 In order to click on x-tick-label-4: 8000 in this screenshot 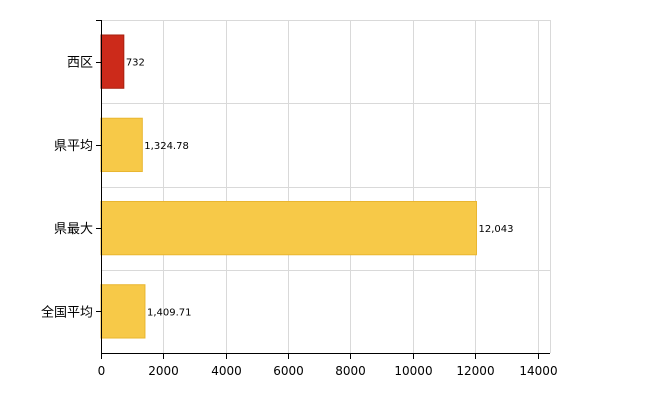, I will do `click(350, 371)`.